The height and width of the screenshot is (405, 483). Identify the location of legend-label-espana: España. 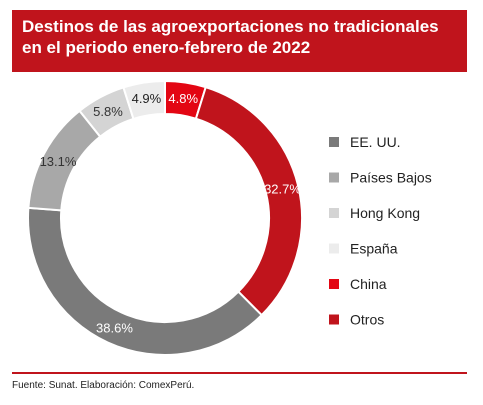
(374, 249).